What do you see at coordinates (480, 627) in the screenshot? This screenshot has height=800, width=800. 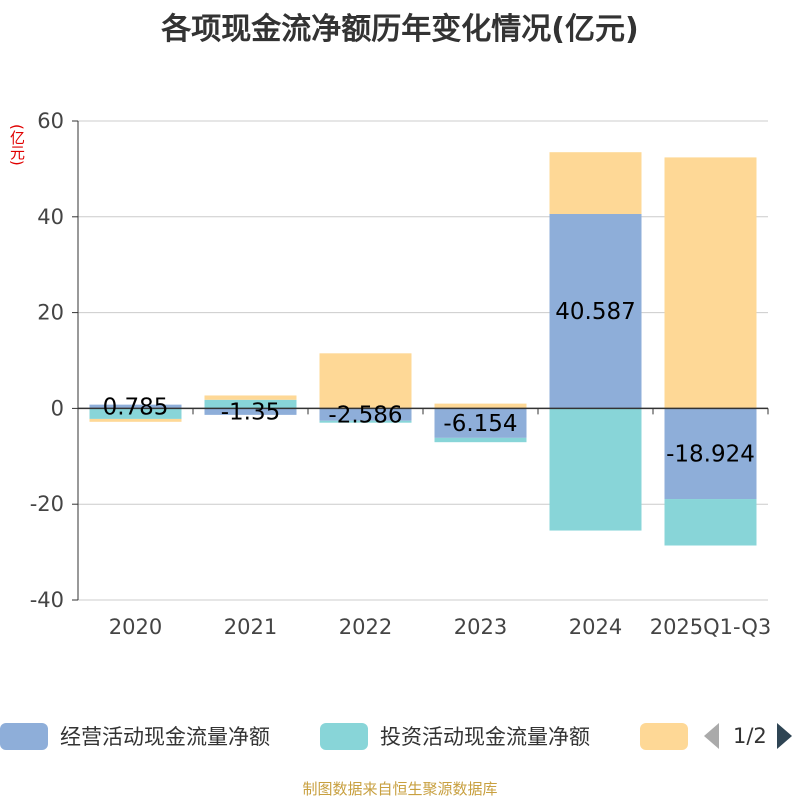 I see `x-tick-label: 2023` at bounding box center [480, 627].